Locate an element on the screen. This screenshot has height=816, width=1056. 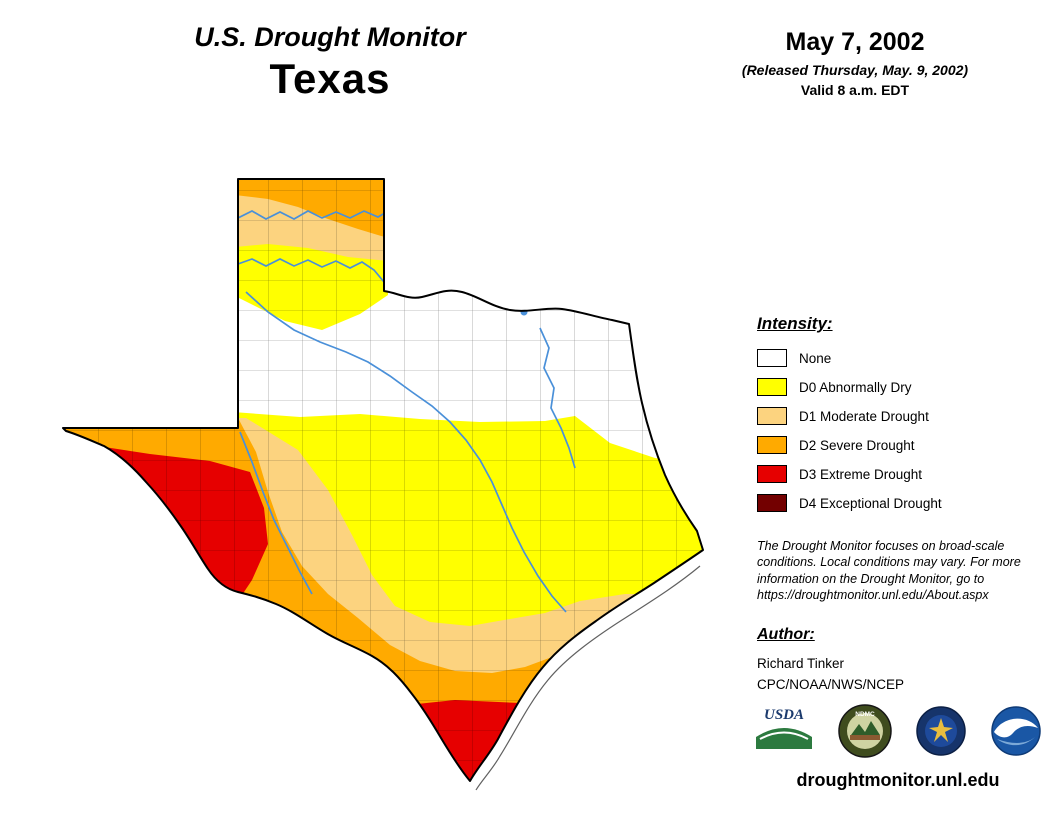
author-name: Richard Tinker is located at coordinates (801, 663).